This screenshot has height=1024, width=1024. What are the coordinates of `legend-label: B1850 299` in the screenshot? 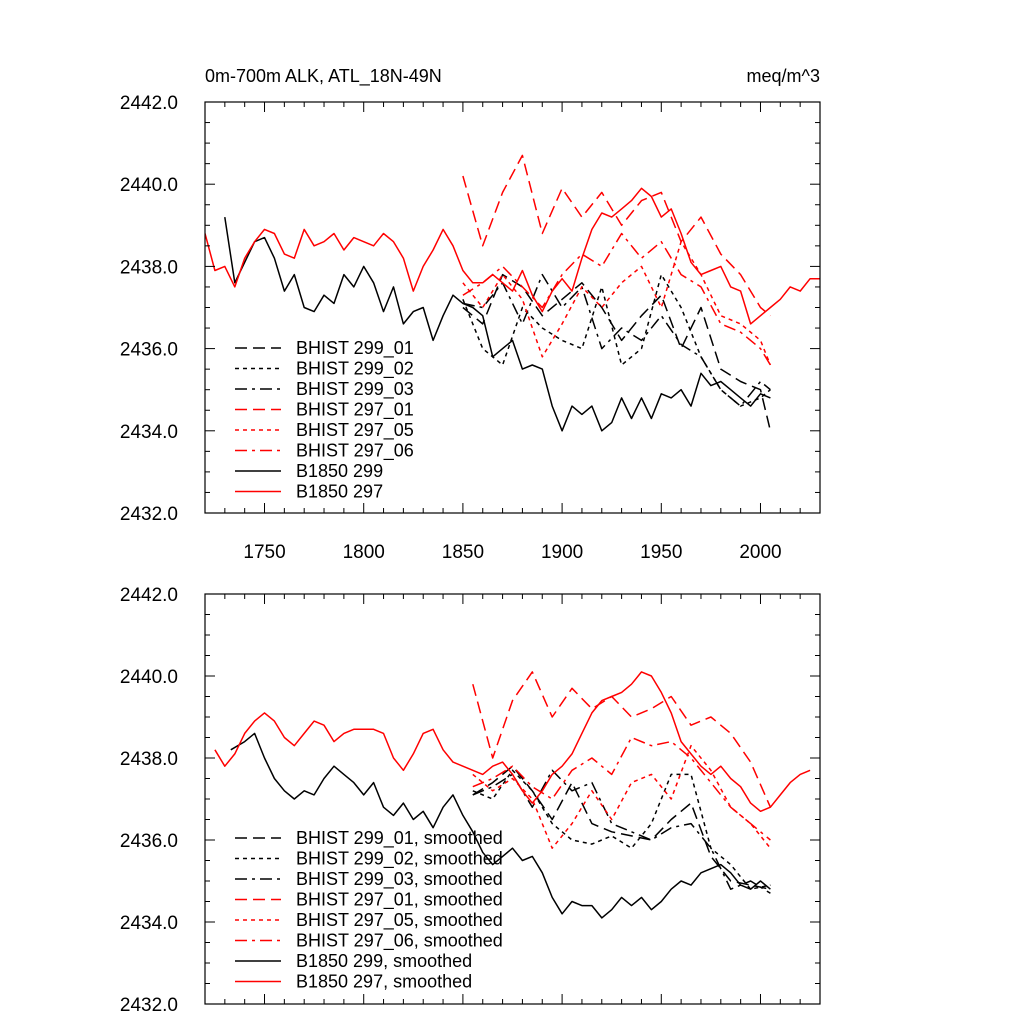 It's located at (339, 471).